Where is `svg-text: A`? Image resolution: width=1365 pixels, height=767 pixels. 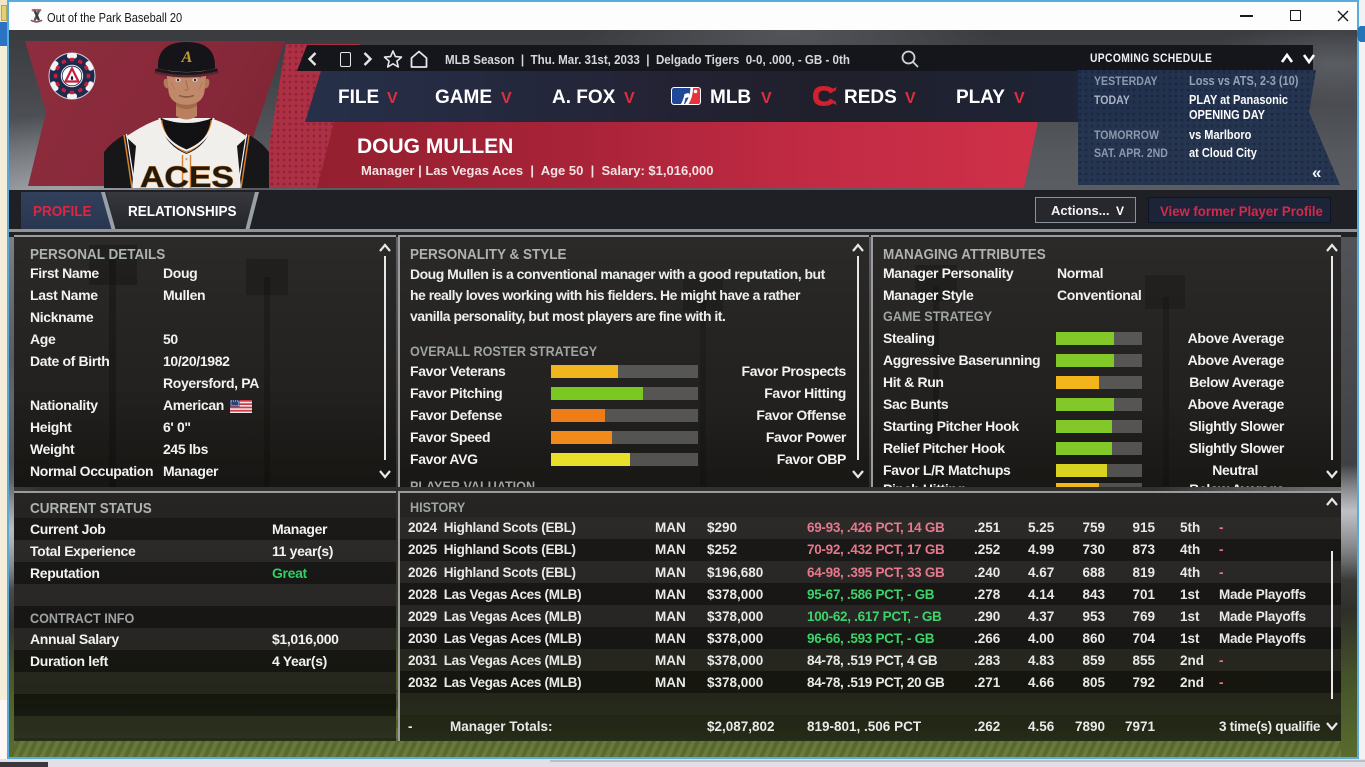
svg-text: A is located at coordinates (187, 57).